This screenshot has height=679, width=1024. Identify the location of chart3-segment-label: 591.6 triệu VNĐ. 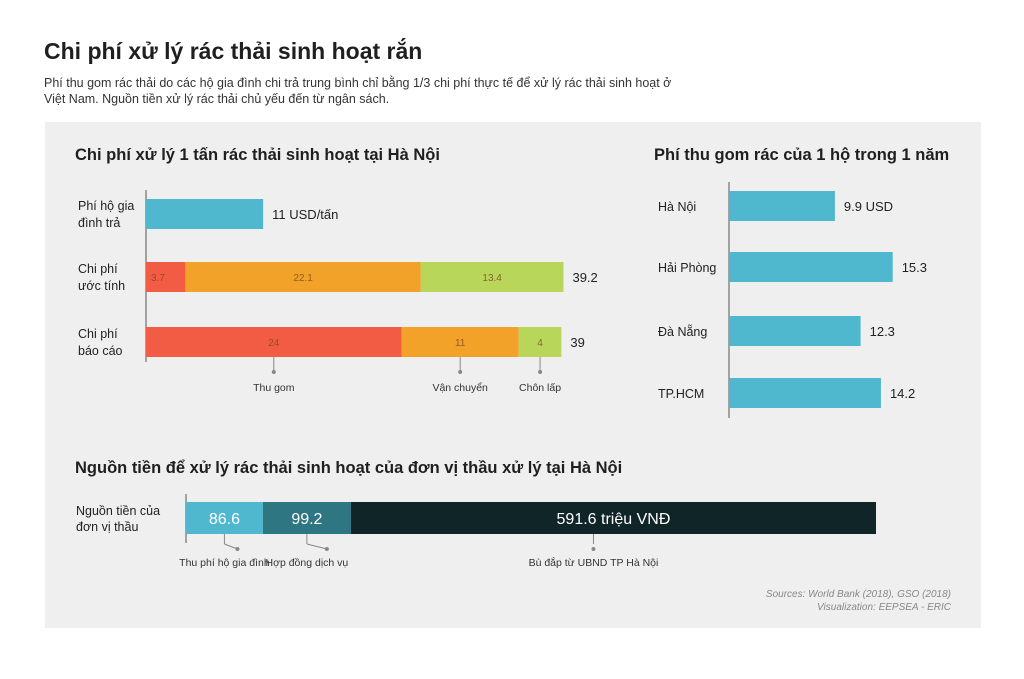
(614, 519).